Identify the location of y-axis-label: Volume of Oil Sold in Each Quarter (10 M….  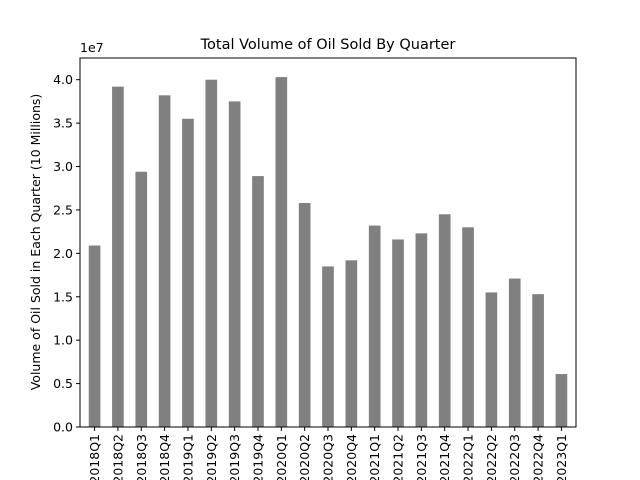
(35, 242).